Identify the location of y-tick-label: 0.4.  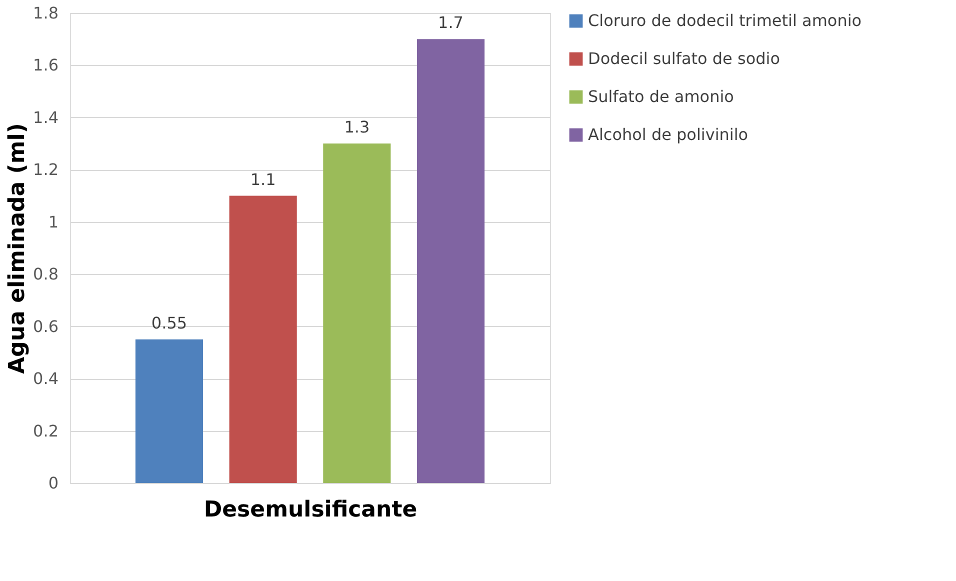
(45, 378).